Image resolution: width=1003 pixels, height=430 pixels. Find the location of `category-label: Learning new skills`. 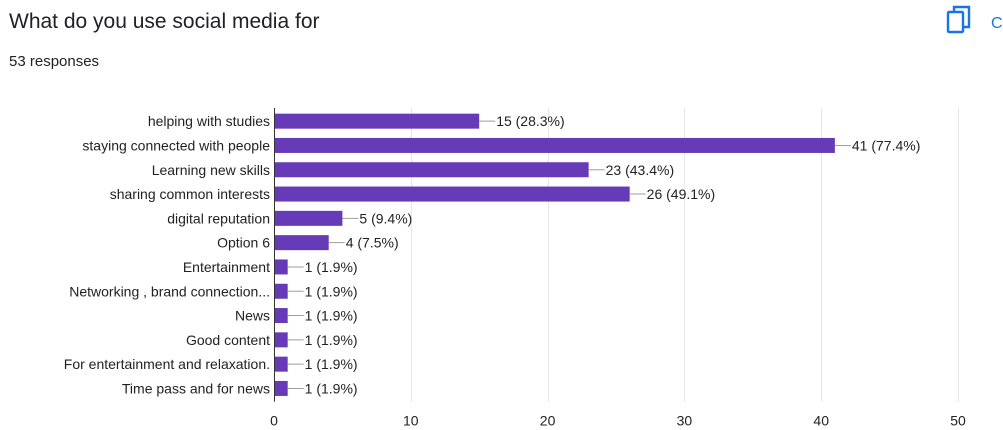

category-label: Learning new skills is located at coordinates (211, 170).